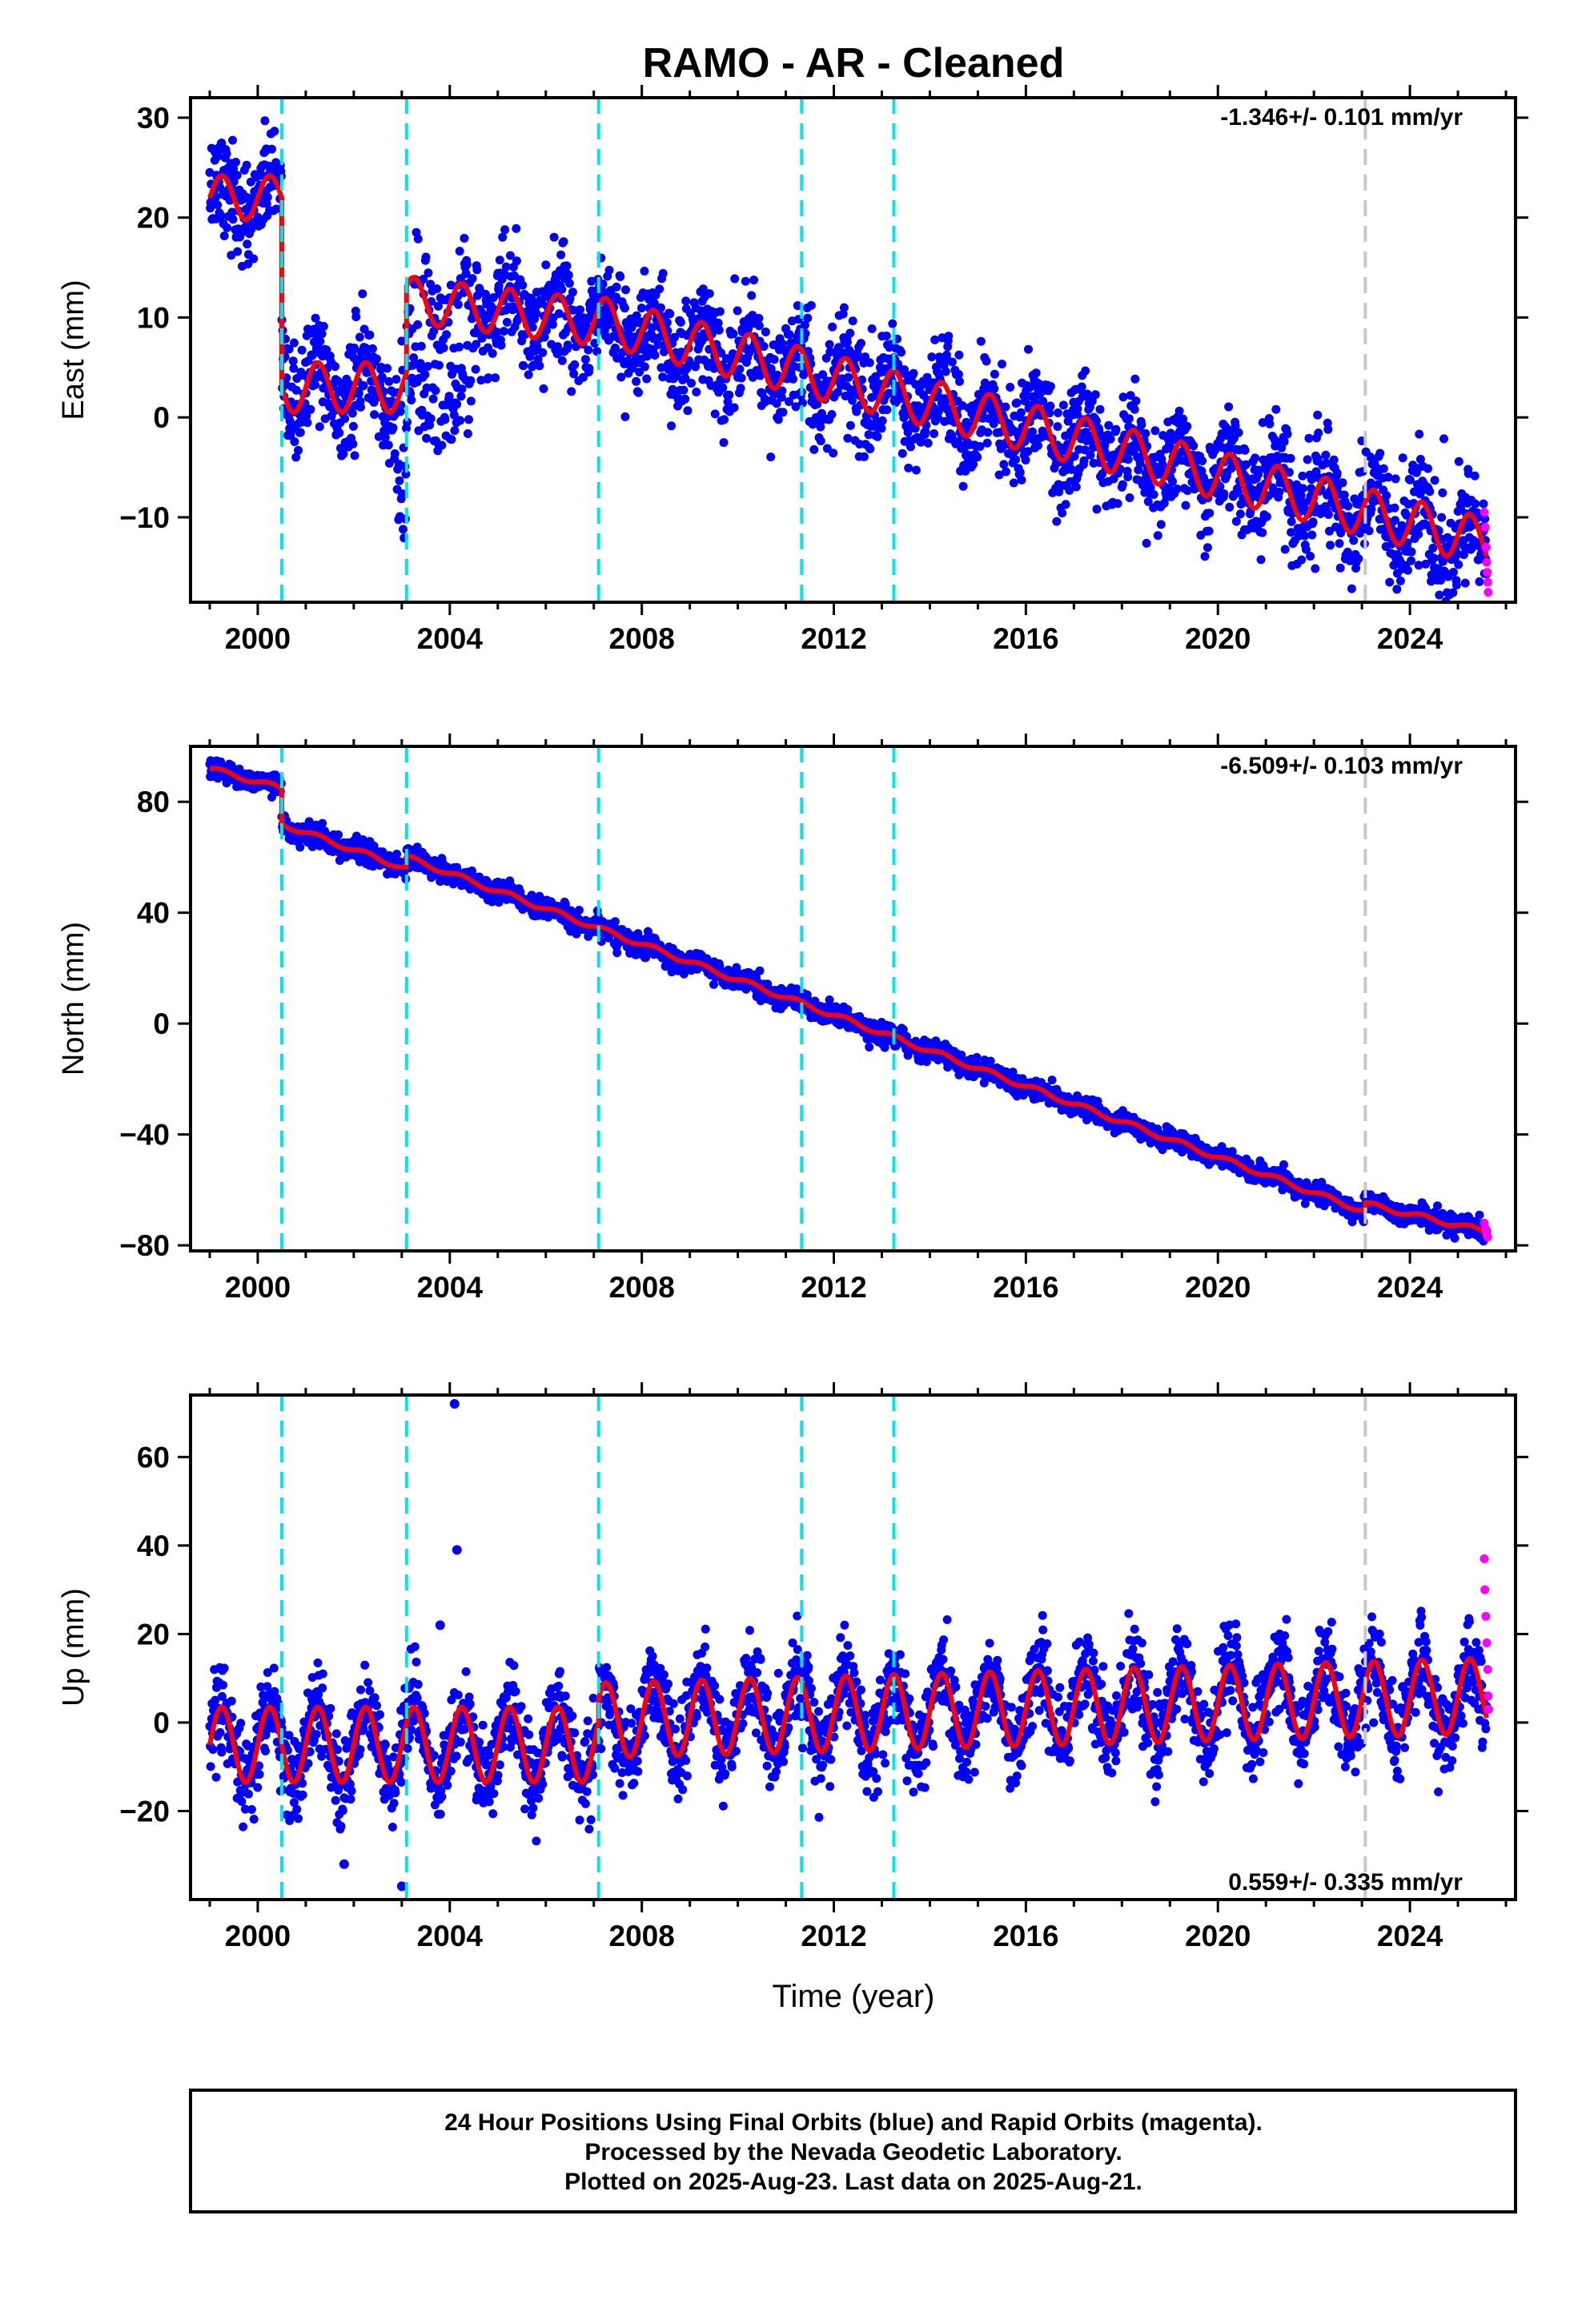 The image size is (1582, 2324). I want to click on velocity-annotation: -1.346+/- 0.101 mm/yr, so click(1341, 118).